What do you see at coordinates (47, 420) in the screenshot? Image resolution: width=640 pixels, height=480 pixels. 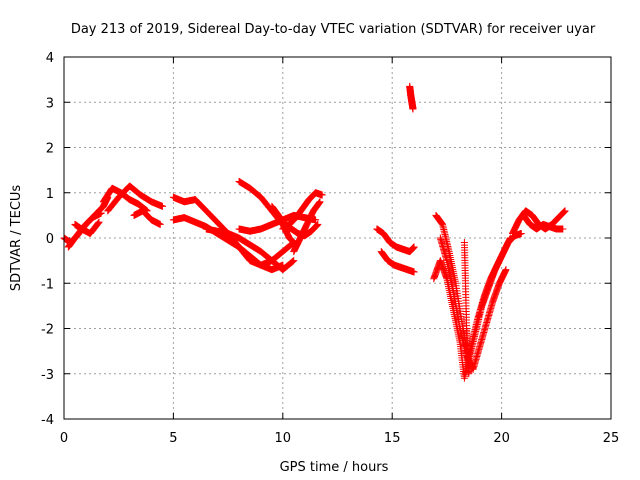 I see `y-tick-label: -4` at bounding box center [47, 420].